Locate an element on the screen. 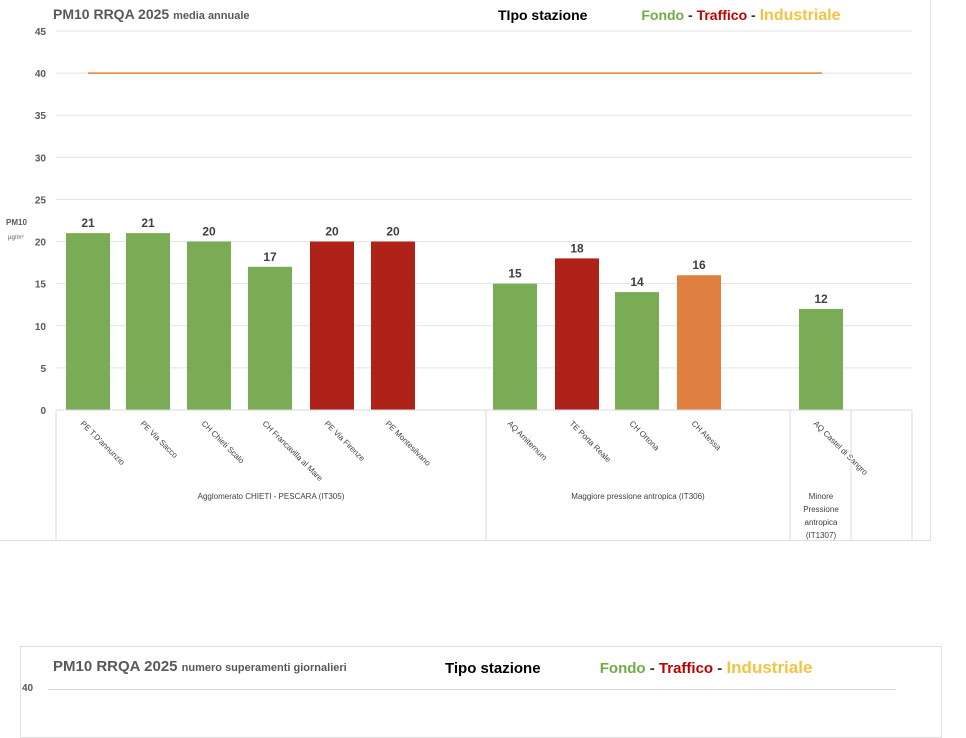 The width and height of the screenshot is (966, 738). category-label: AQ Amiternum is located at coordinates (527, 440).